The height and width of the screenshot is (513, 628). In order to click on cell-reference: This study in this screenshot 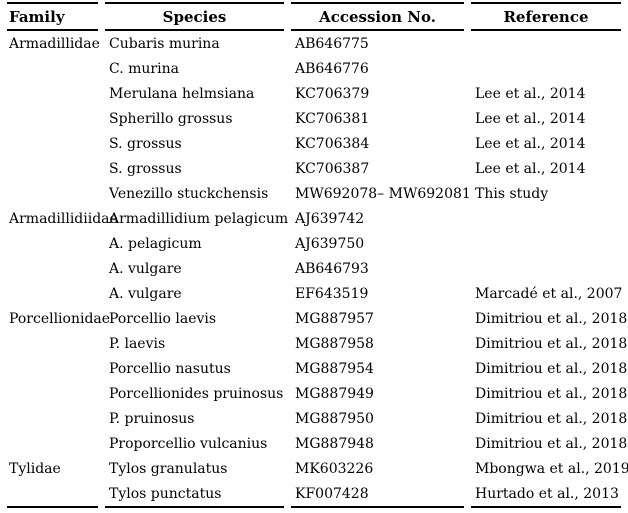, I will do `click(512, 193)`.